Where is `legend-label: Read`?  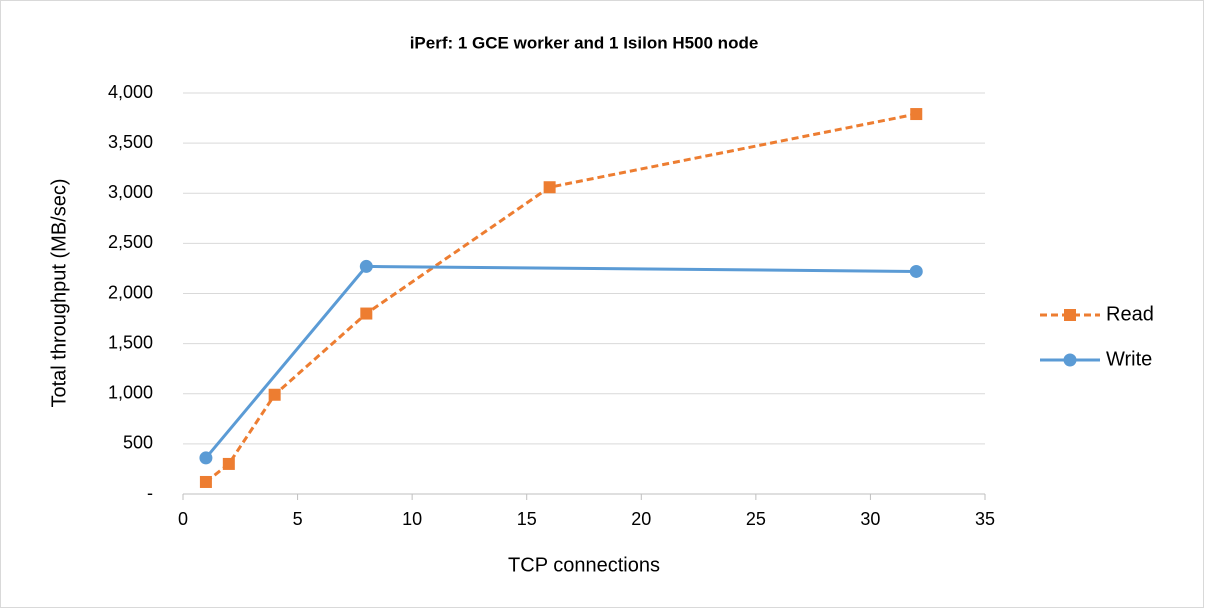
legend-label: Read is located at coordinates (1130, 314).